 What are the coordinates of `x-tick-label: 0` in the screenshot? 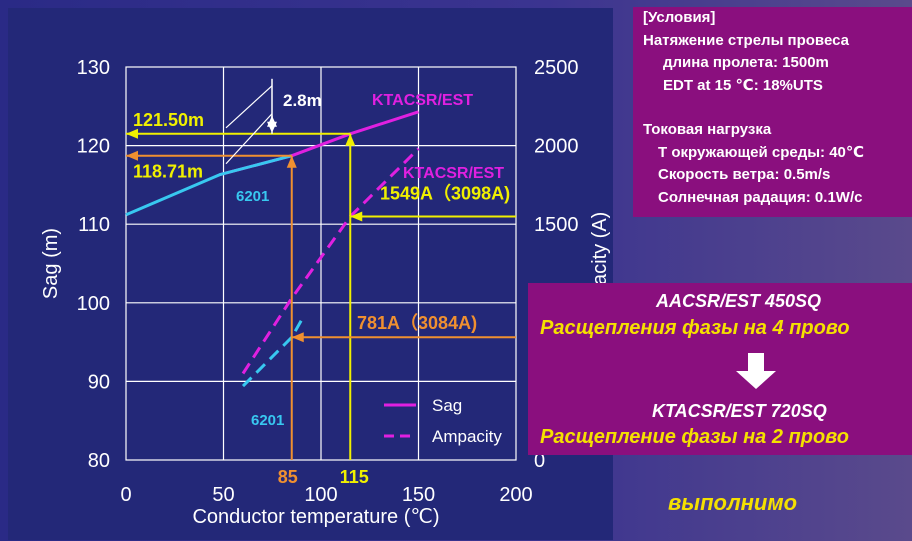 It's located at (125, 495).